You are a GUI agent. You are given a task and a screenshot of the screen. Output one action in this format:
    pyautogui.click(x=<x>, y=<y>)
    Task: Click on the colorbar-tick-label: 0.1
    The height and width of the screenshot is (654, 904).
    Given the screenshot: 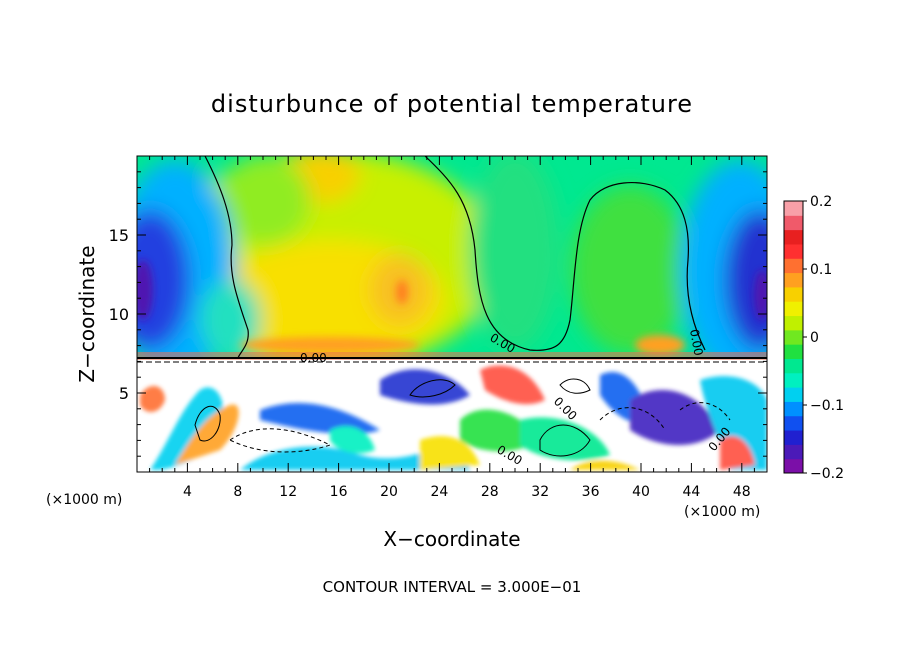 What is the action you would take?
    pyautogui.click(x=821, y=270)
    